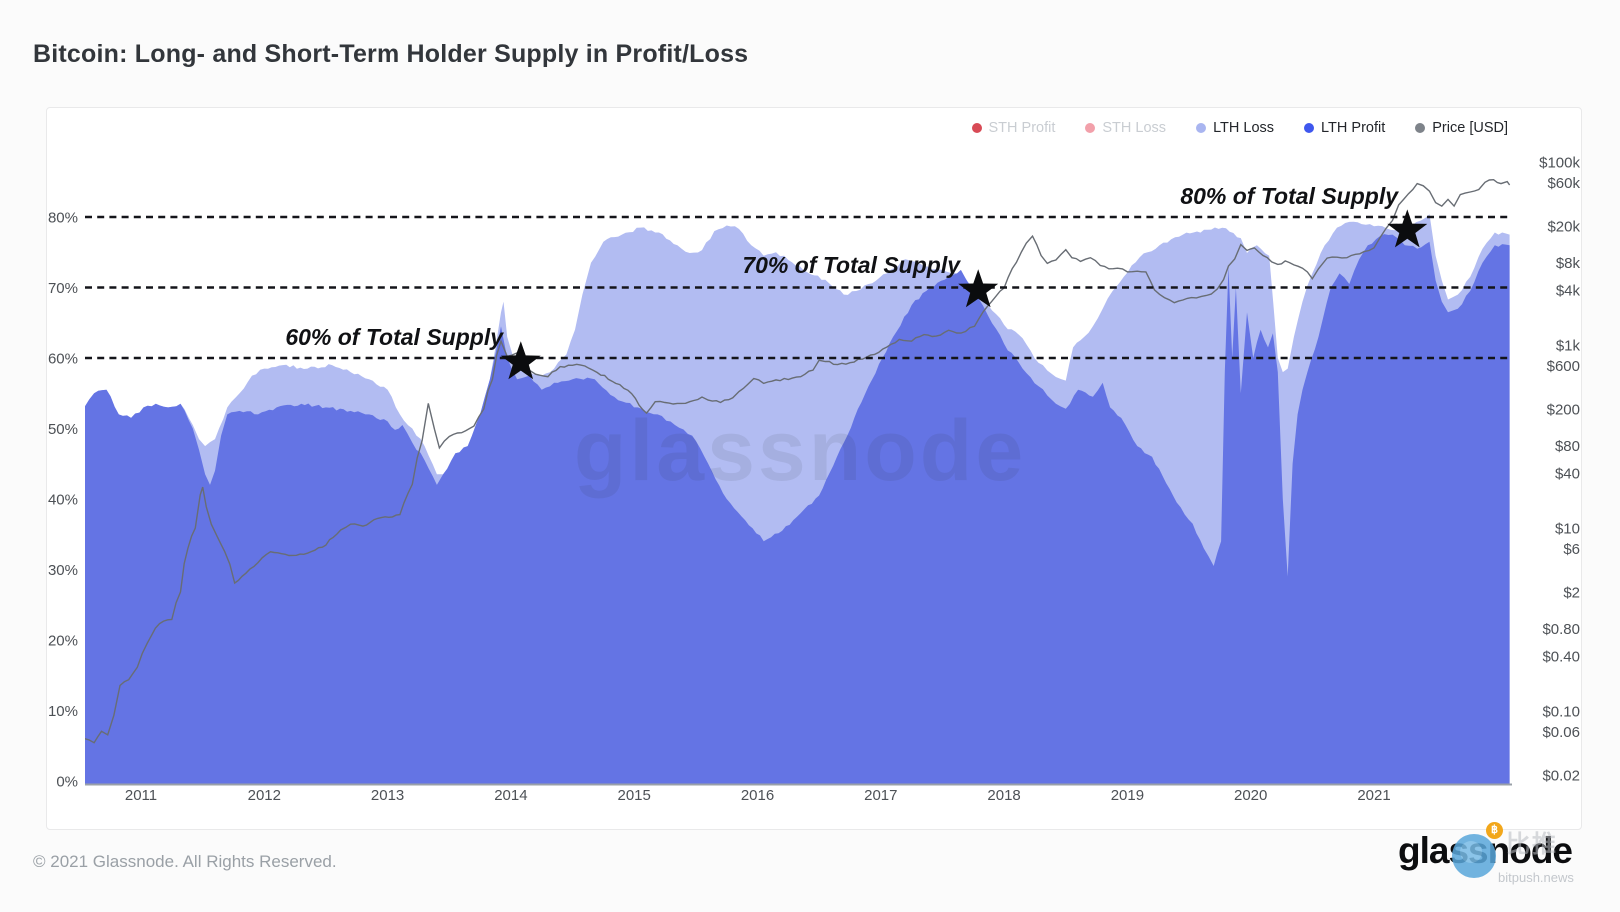  I want to click on x-axis-label-2017: 2017, so click(880, 795).